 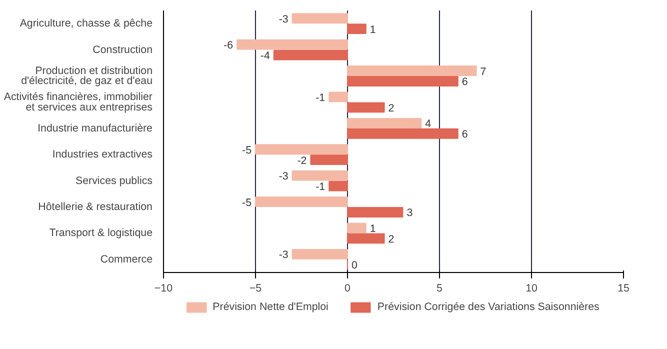 What do you see at coordinates (102, 154) in the screenshot?
I see `y-tick-label: Industries extractives` at bounding box center [102, 154].